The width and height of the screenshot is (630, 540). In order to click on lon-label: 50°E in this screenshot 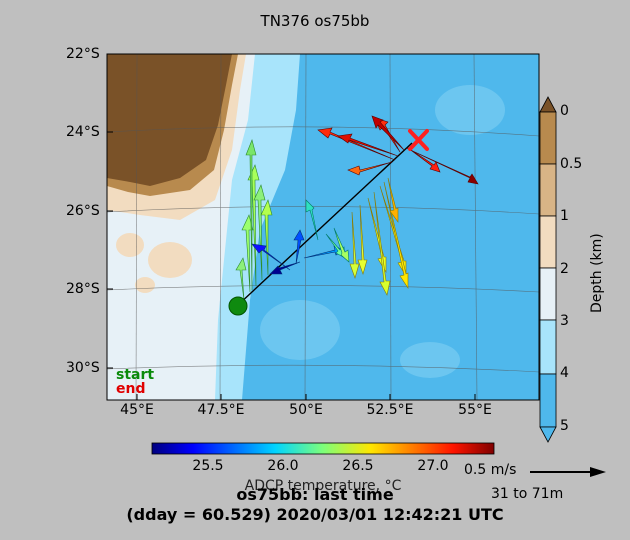, I will do `click(306, 410)`.